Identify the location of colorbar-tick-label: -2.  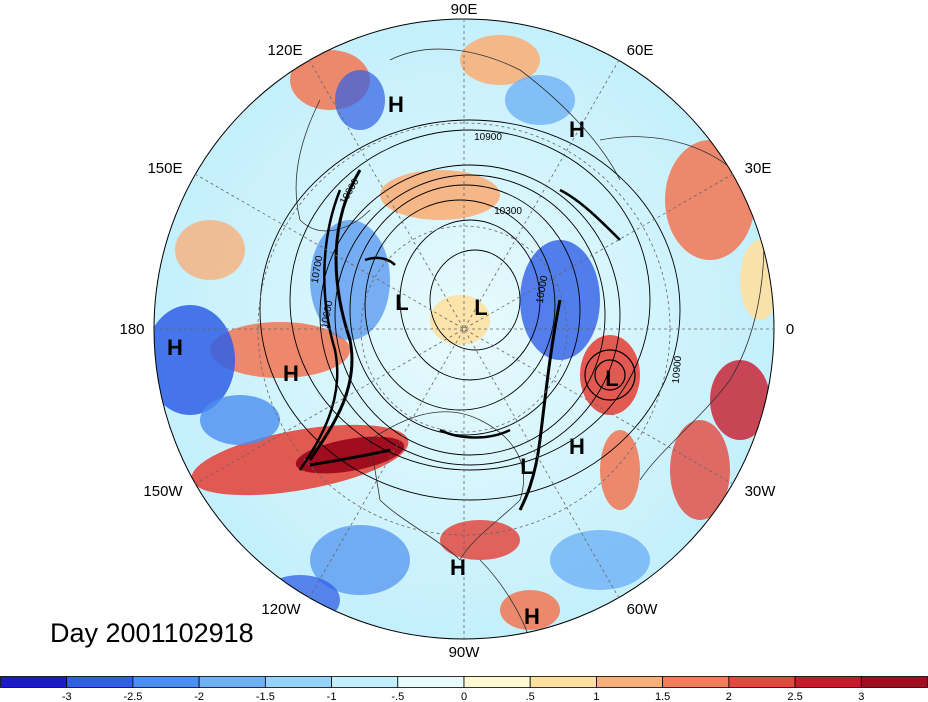
(199, 696).